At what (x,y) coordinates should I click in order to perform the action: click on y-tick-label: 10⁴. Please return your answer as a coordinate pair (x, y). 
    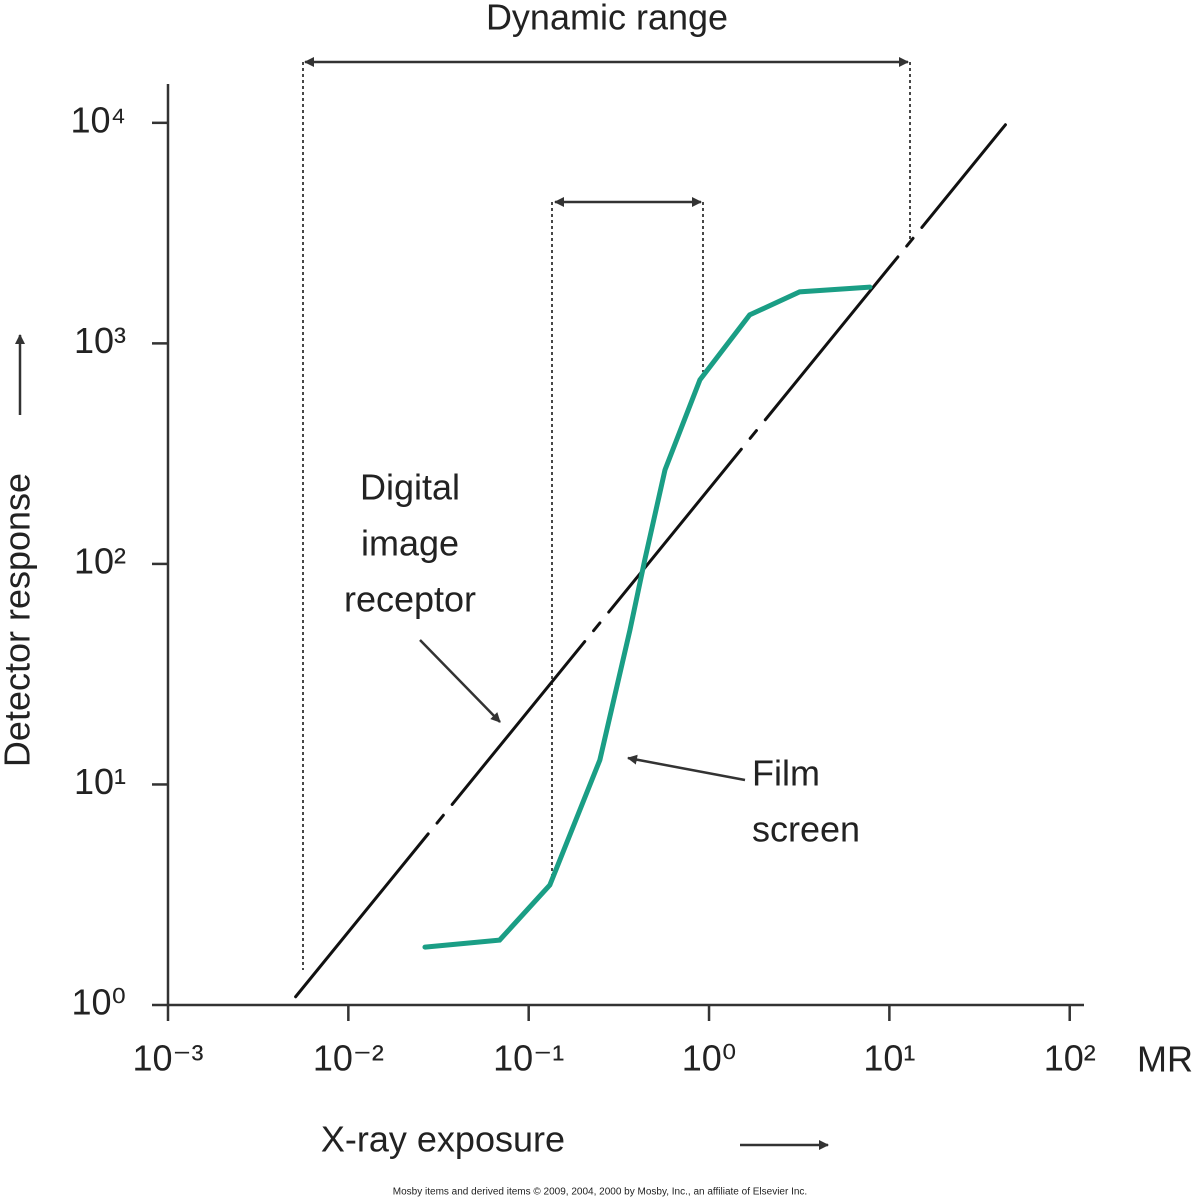
    Looking at the image, I should click on (98, 119).